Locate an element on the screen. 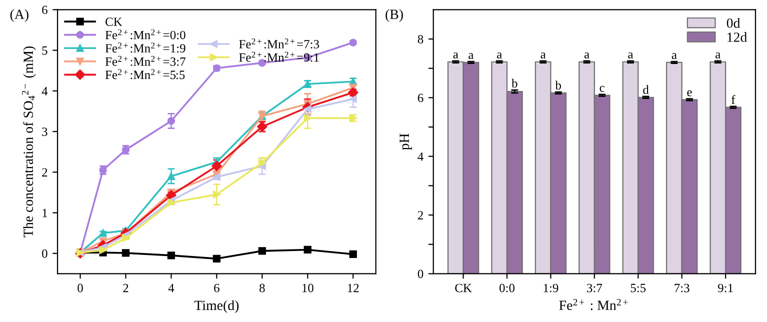  x-tick-label: CK is located at coordinates (463, 288).